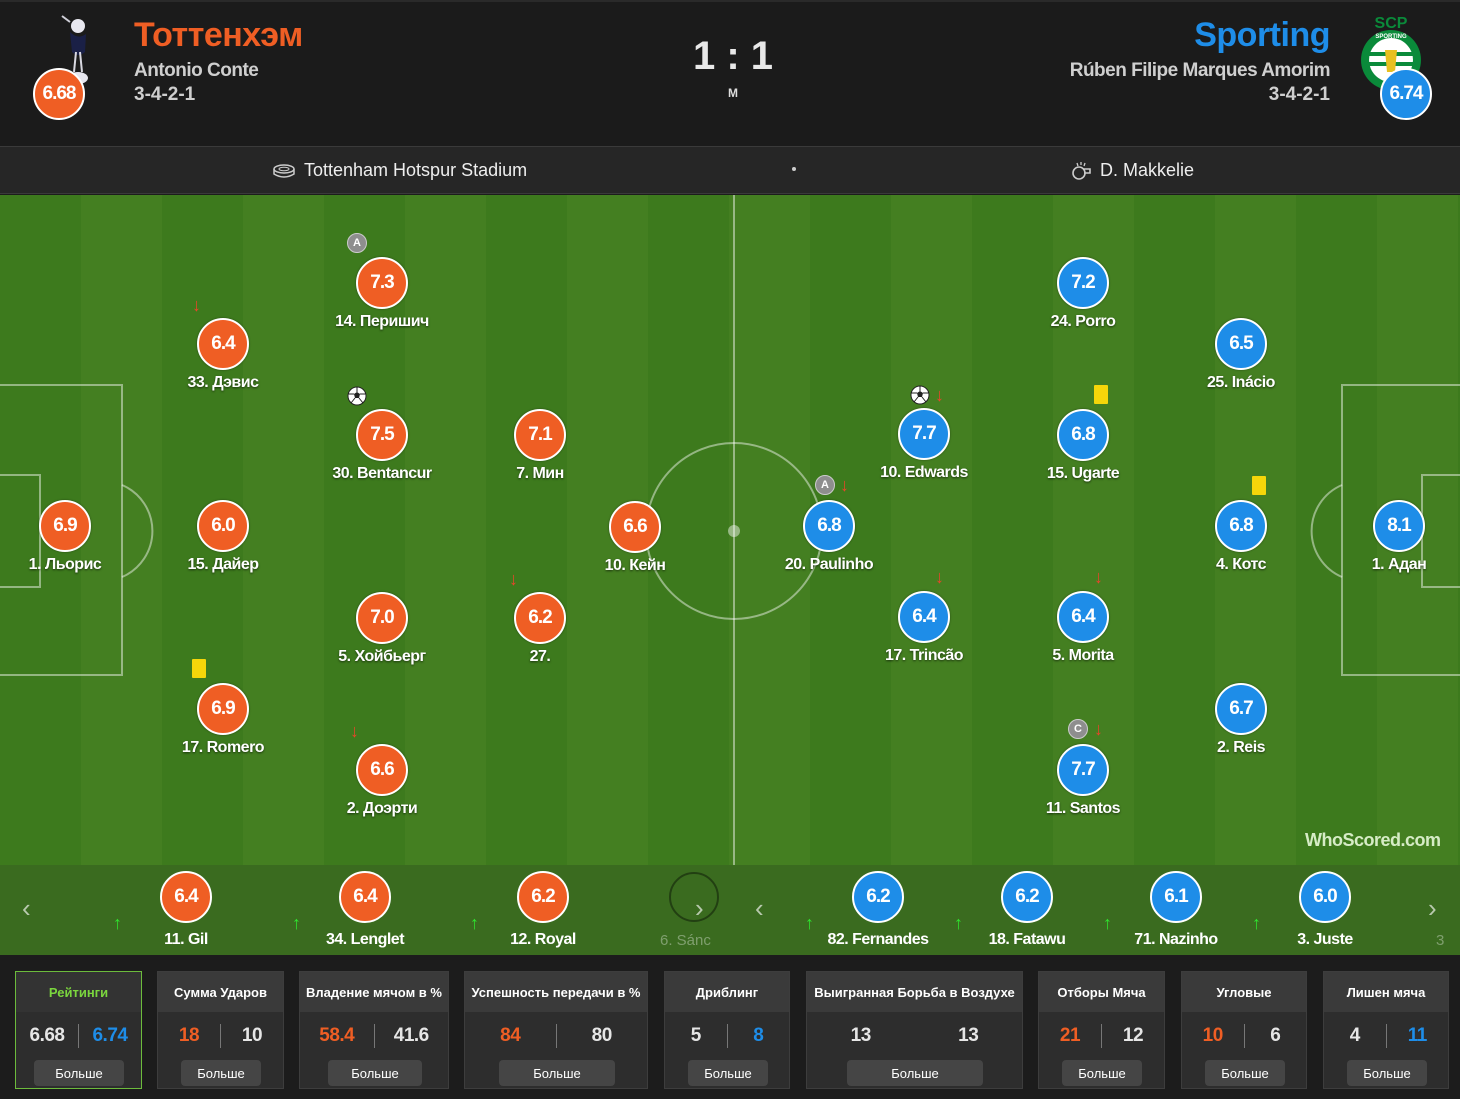  I want to click on player-home-fw: 6.6 10. Кейн, so click(635, 541).